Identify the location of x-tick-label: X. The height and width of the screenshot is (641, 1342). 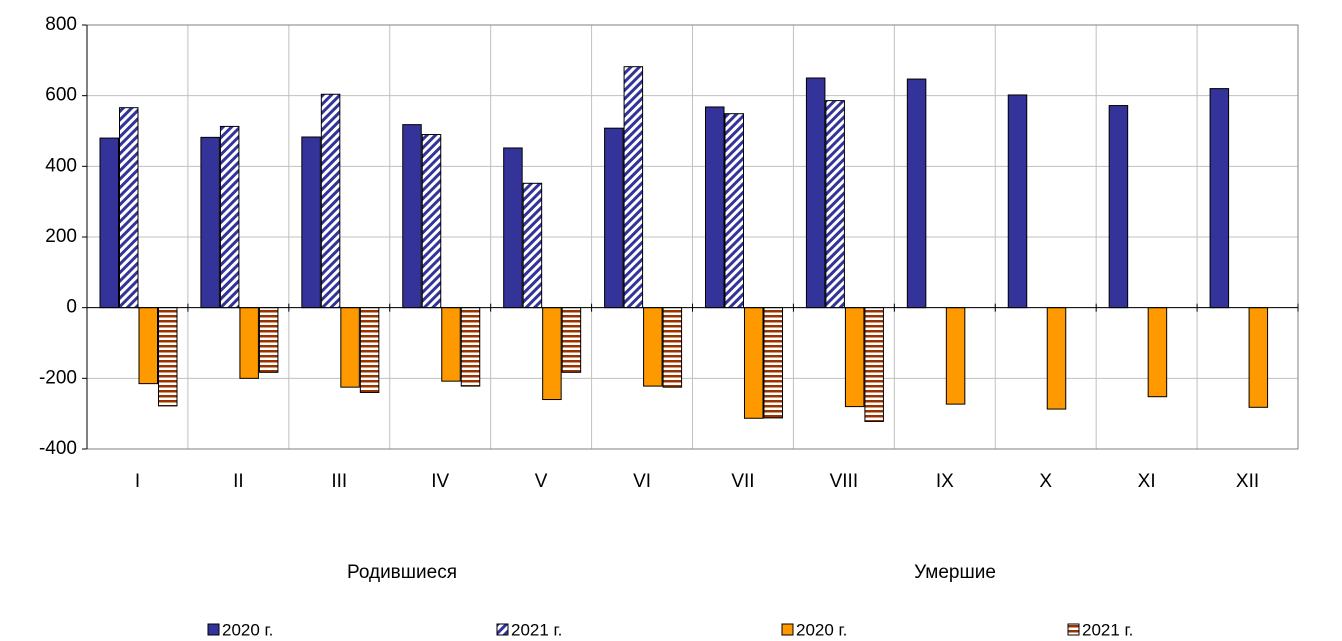
(1045, 481).